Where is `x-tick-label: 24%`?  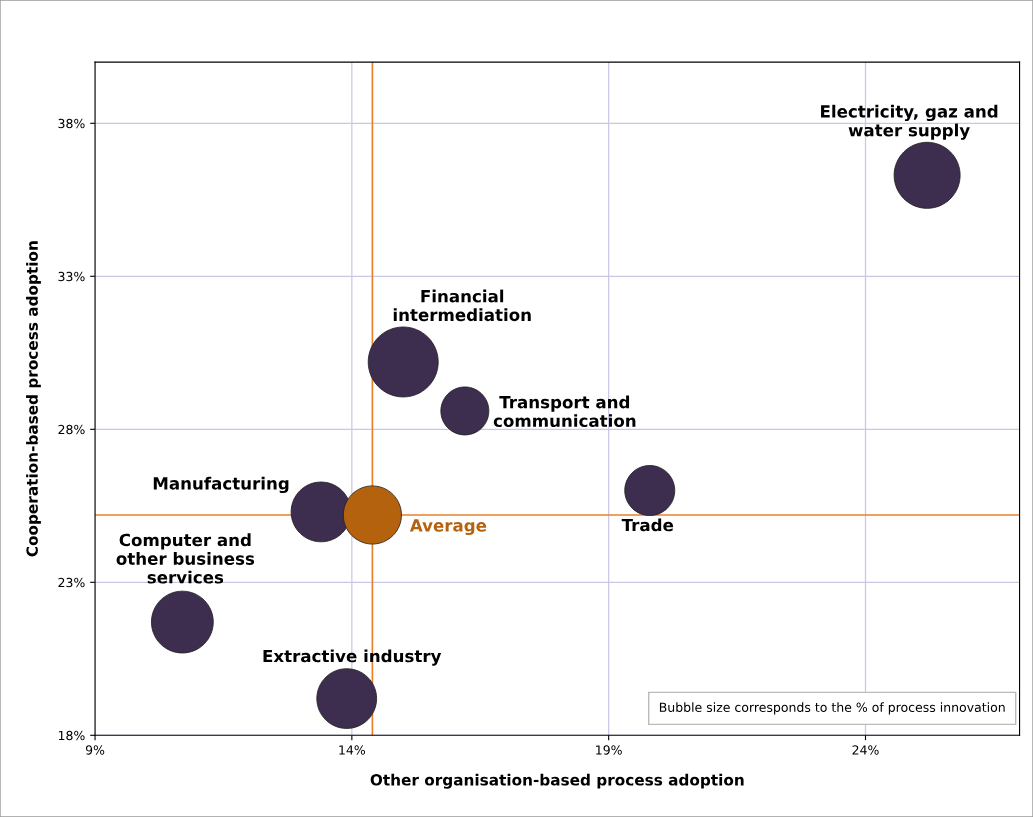 x-tick-label: 24% is located at coordinates (865, 750).